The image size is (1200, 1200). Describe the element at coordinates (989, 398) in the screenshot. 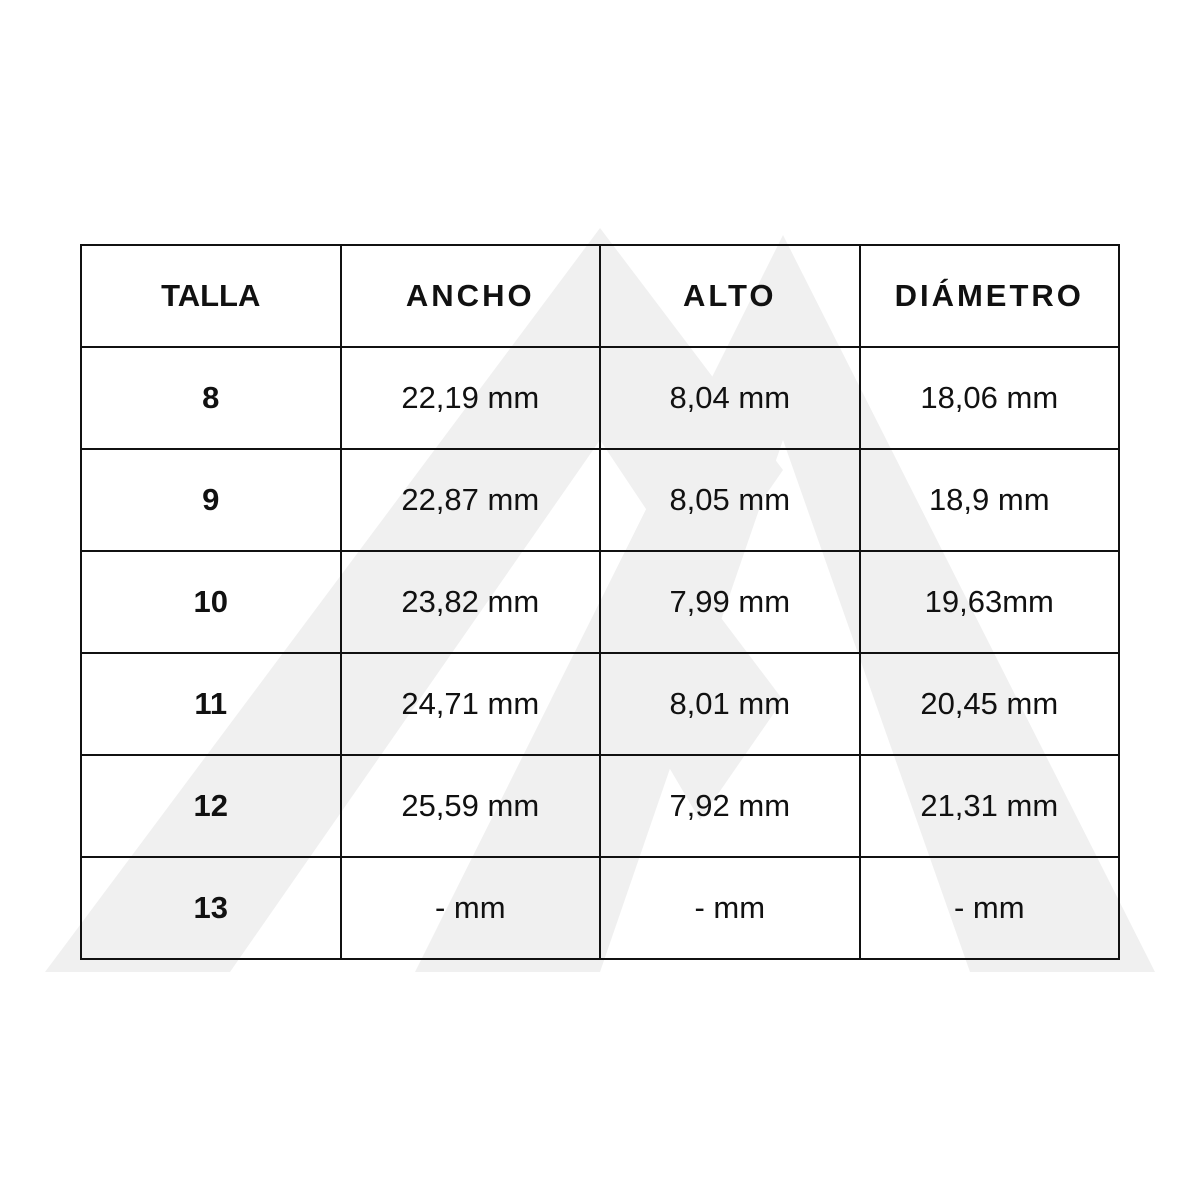

I see `cell-diametro: 18,06 mm` at that location.